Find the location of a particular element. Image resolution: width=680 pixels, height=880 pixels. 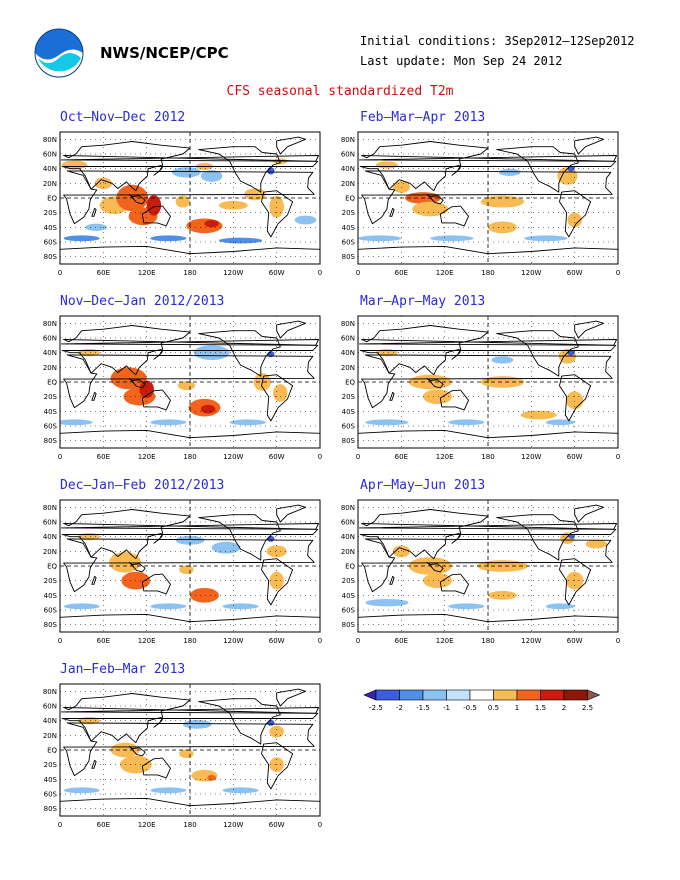

panel-title-amj: Apr–May–Jun 2013 is located at coordinates (423, 485).